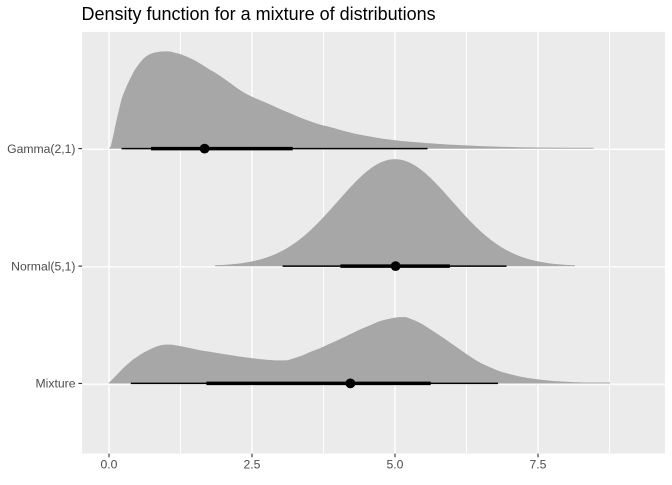 This screenshot has width=672, height=485. Describe the element at coordinates (56, 384) in the screenshot. I see `svg-text: Mixture` at that location.